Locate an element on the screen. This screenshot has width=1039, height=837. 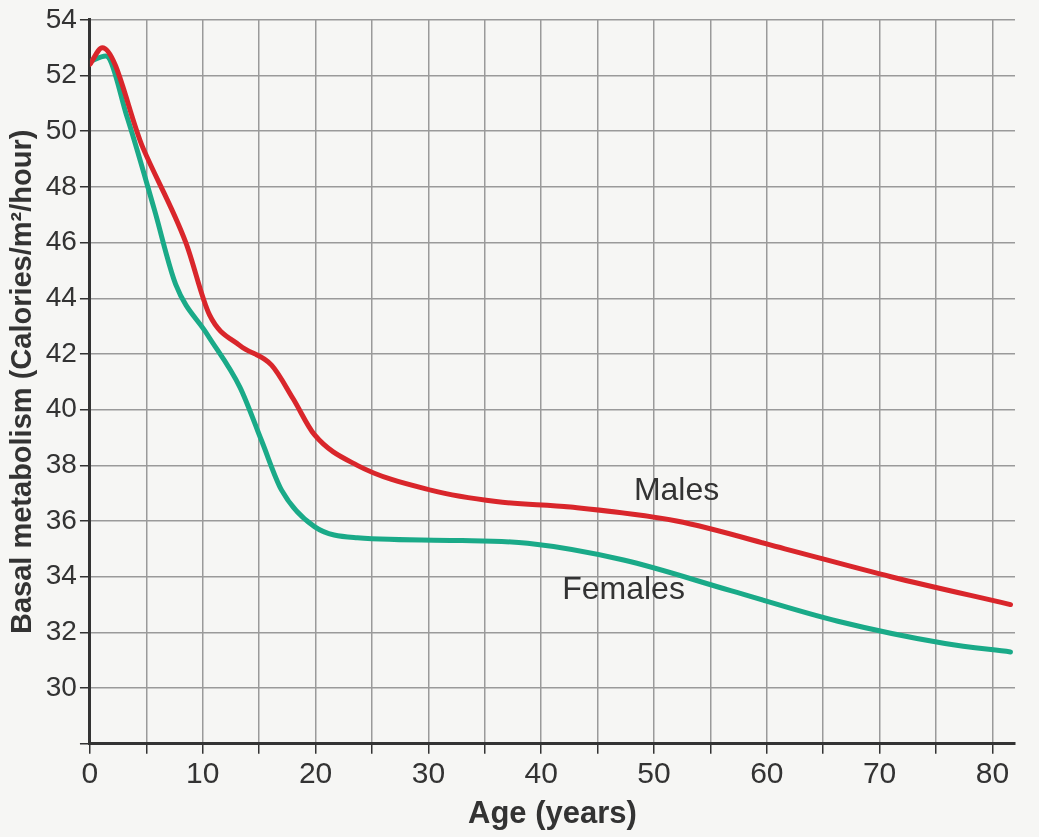
y-tick-label: 36 is located at coordinates (61, 519).